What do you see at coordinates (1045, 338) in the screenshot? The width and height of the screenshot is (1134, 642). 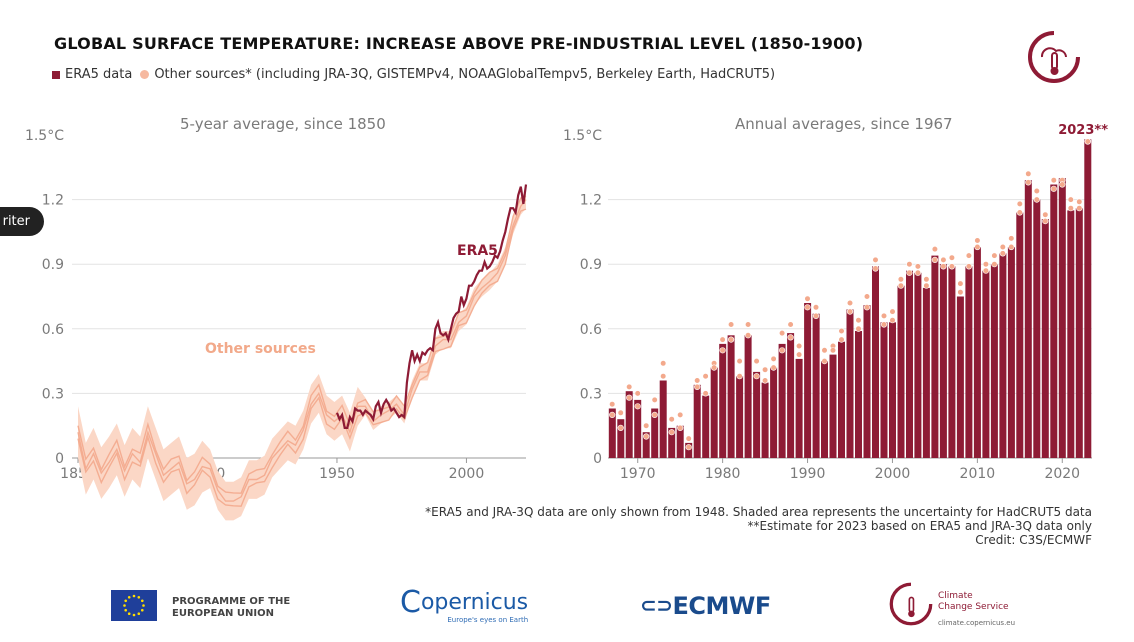 I see `bar-2018` at bounding box center [1045, 338].